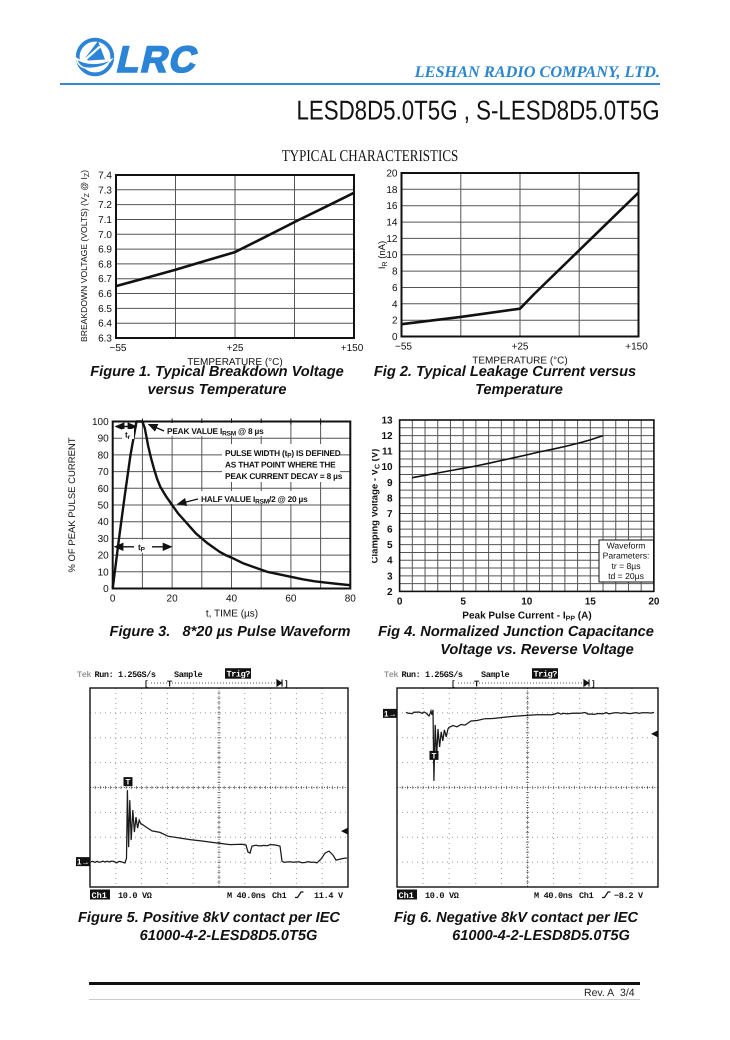 The image size is (730, 1040). Describe the element at coordinates (377, 506) in the screenshot. I see `svg-text: Clamping Voltage - VC (V)` at that location.